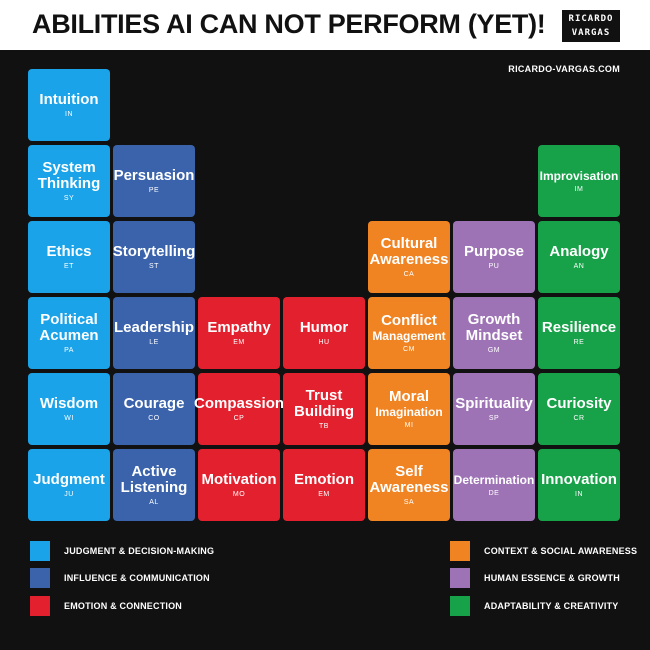 The image size is (650, 650). What do you see at coordinates (239, 485) in the screenshot?
I see `tile-motivation: Motivation MO` at bounding box center [239, 485].